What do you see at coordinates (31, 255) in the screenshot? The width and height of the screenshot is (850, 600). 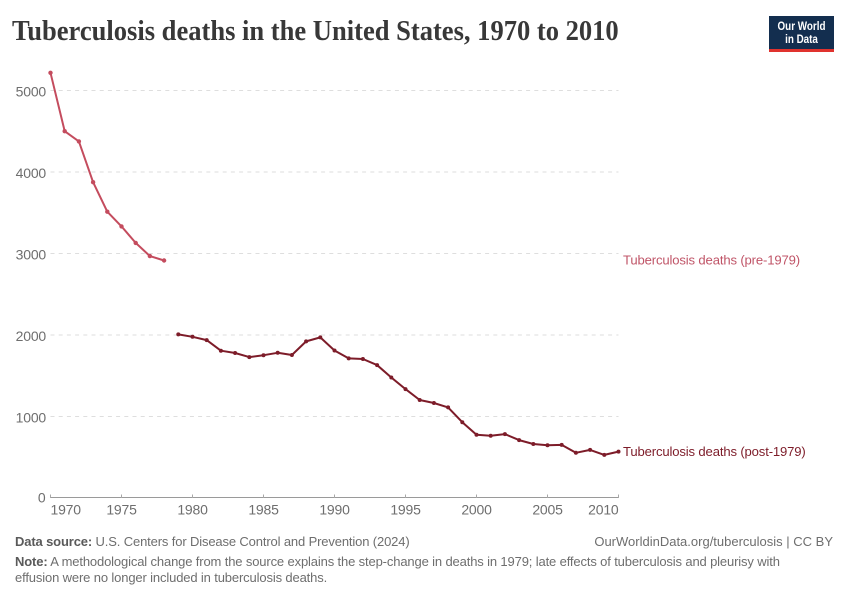 I see `svg-text: 3000` at bounding box center [31, 255].